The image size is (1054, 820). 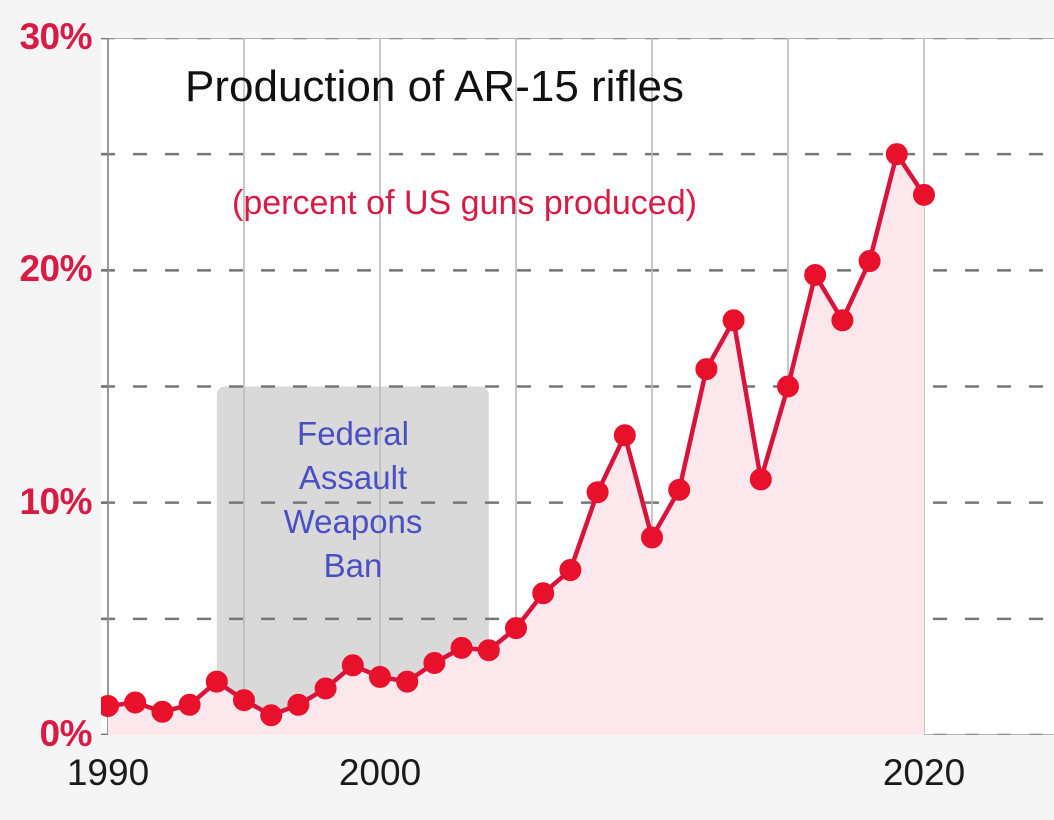 What do you see at coordinates (353, 521) in the screenshot?
I see `ban-label-line-3: Weapons` at bounding box center [353, 521].